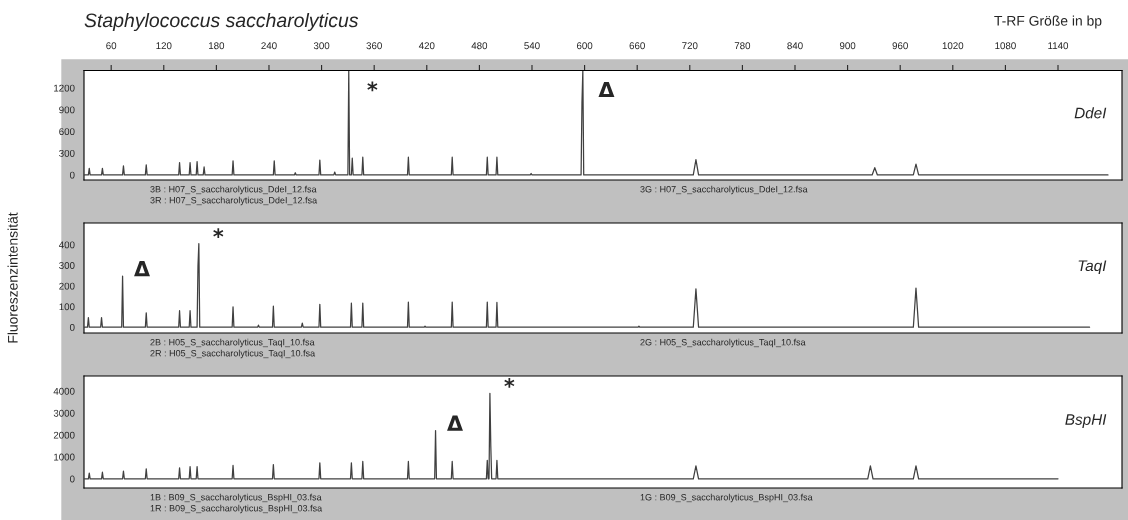 This screenshot has height=520, width=1128. What do you see at coordinates (724, 190) in the screenshot?
I see `text: 3G : H07_S_saccharolyticus_DdeI_12.fsa` at bounding box center [724, 190].